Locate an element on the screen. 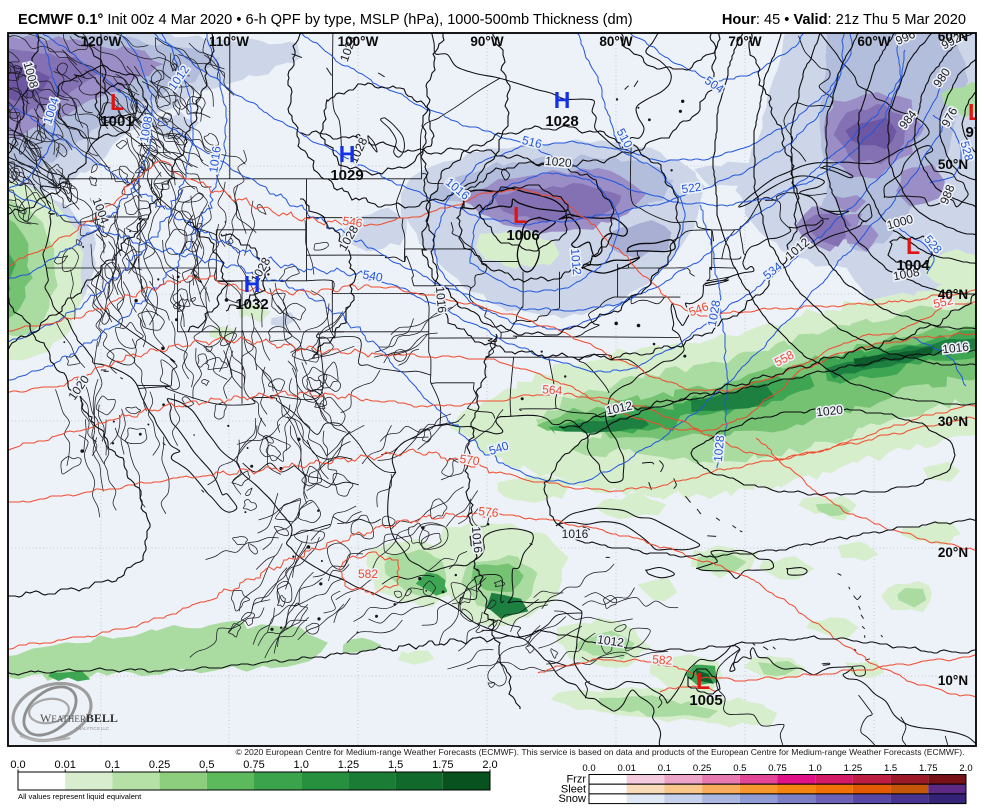  svg-text: 60°N is located at coordinates (953, 36).